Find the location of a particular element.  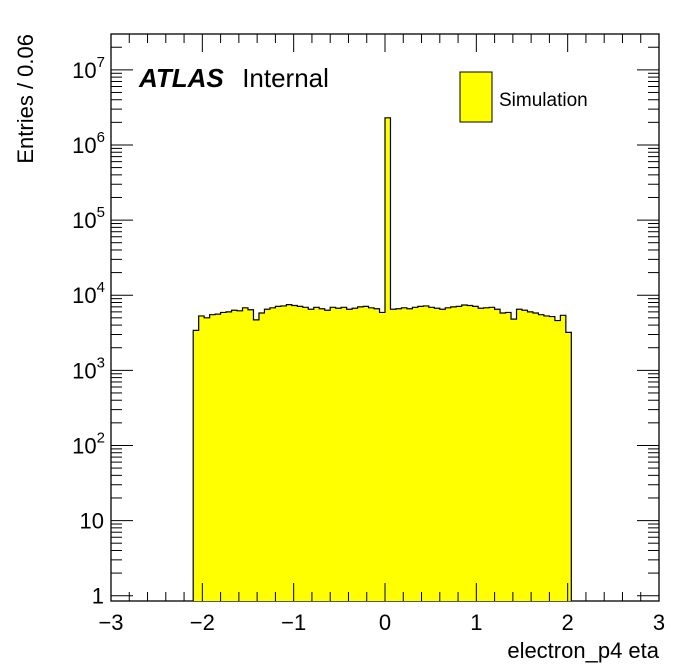

y-tick-label: 10 is located at coordinates (92, 521).